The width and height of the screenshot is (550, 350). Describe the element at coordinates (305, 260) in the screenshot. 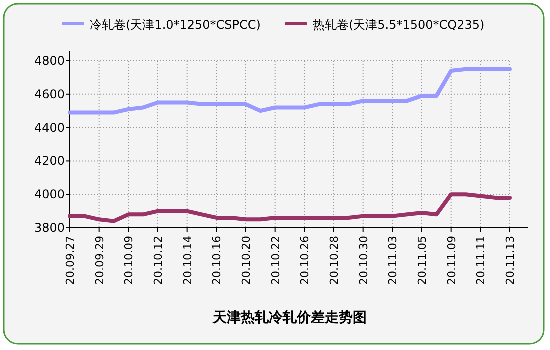

I see `x-tick-label: 20.10.26` at that location.